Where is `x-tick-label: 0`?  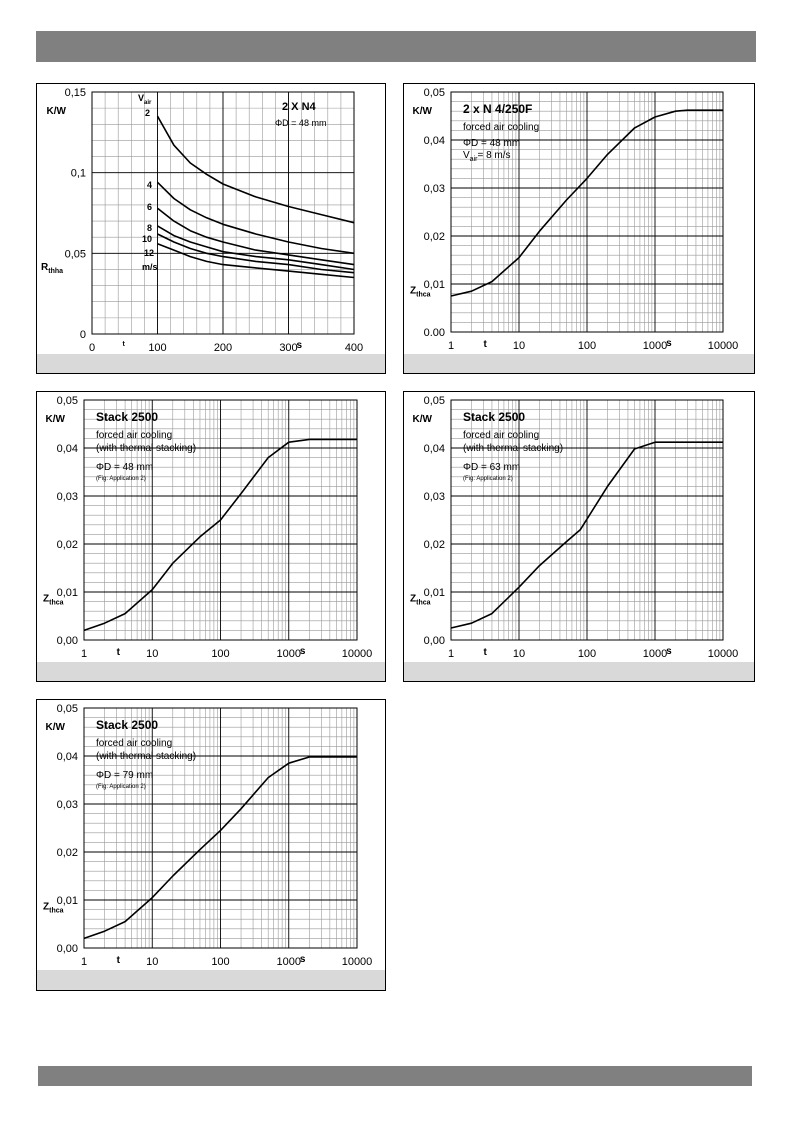 x-tick-label: 0 is located at coordinates (92, 348).